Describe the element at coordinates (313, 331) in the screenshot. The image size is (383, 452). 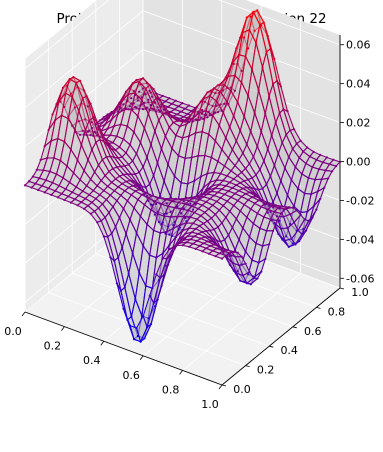
I see `y-tick-label: 0.6` at that location.